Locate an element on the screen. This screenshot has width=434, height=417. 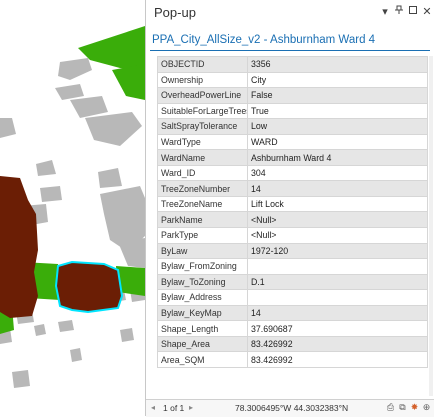
popup-header: Pop-up ▾ ✕ is located at coordinates (290, 13).